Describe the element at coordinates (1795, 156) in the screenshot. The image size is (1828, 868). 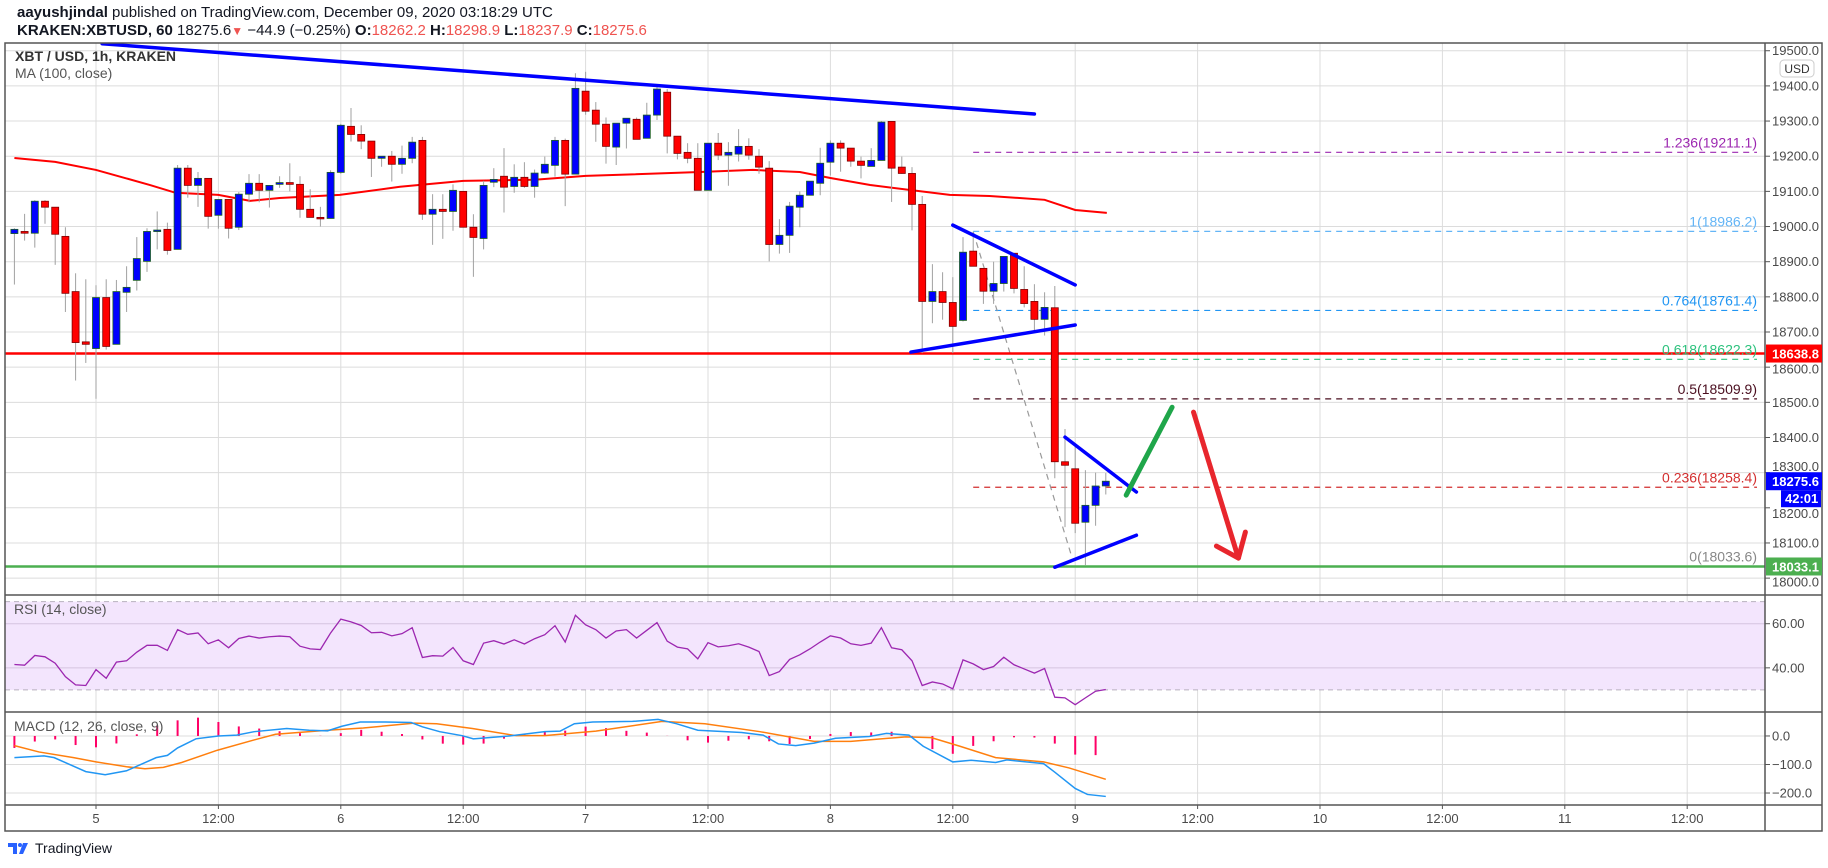
I see `price-axis-label: 19200.0` at that location.